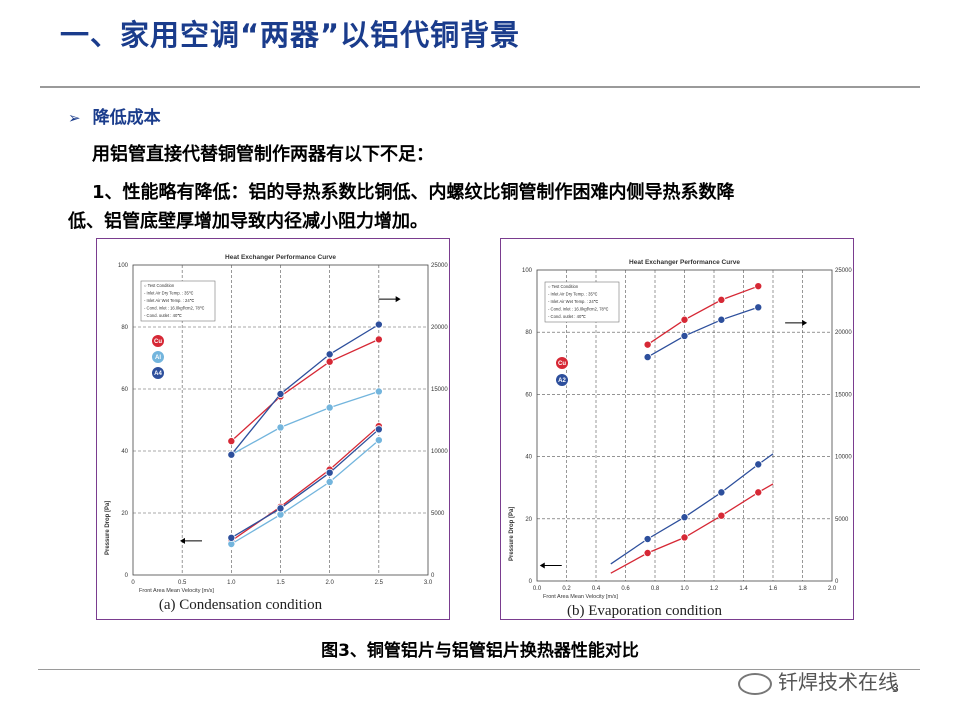 This screenshot has height=720, width=960. I want to click on y2-tick-label: 5000, so click(842, 520).